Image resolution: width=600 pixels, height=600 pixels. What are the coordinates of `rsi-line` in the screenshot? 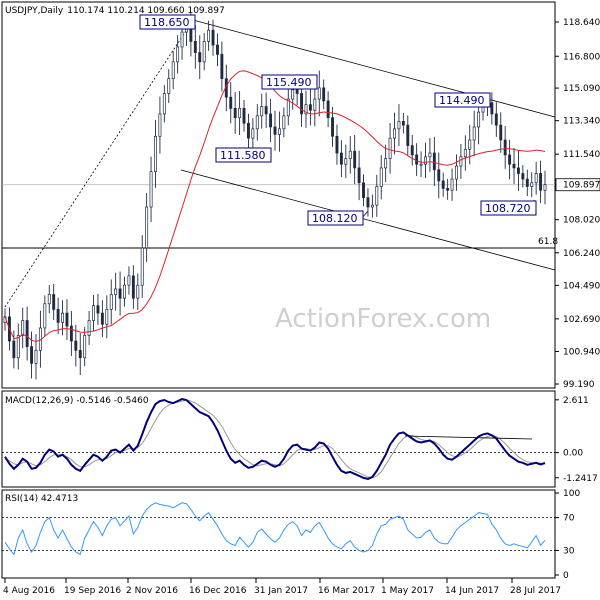 It's located at (275, 529).